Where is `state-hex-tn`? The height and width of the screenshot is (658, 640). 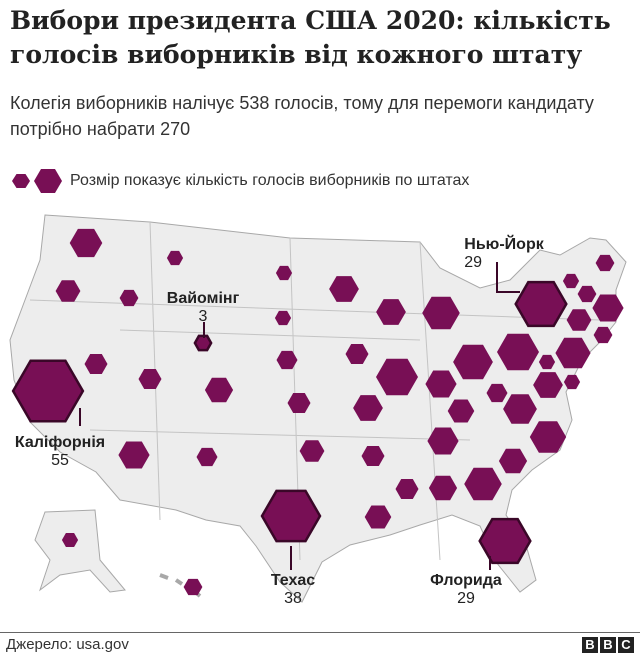 state-hex-tn is located at coordinates (443, 441).